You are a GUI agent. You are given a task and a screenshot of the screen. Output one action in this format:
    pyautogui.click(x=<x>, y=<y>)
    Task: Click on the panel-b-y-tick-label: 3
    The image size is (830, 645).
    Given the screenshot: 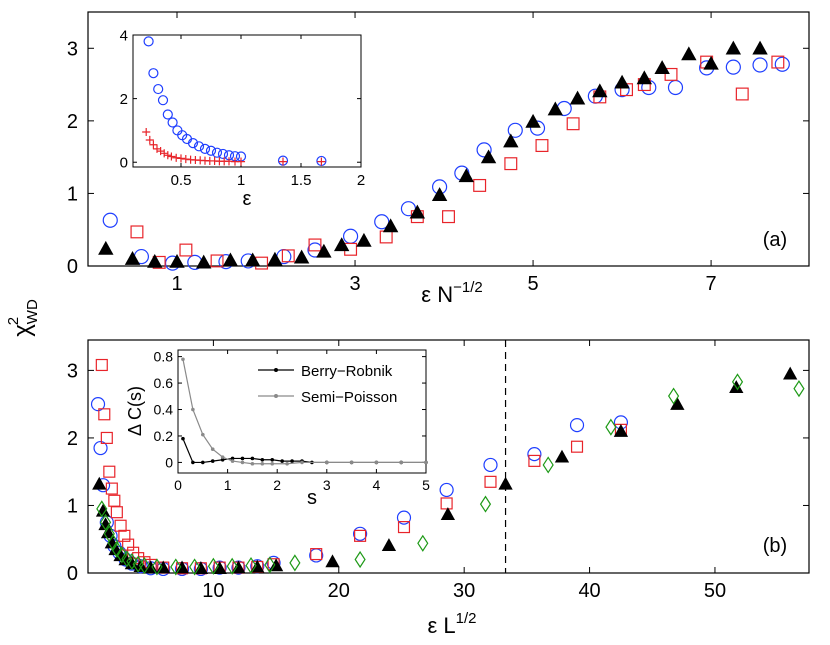 What is the action you would take?
    pyautogui.click(x=72, y=371)
    